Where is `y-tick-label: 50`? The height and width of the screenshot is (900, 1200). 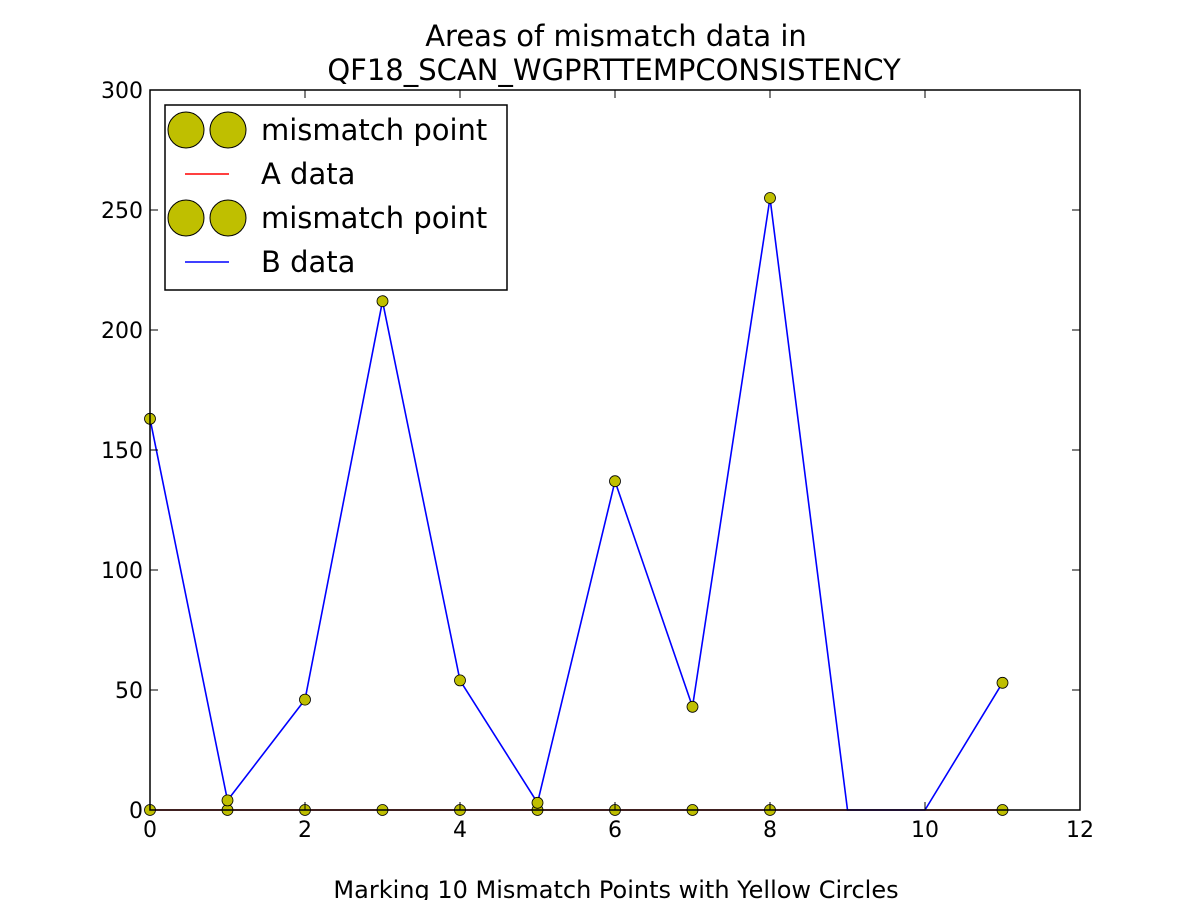 y-tick-label: 50 is located at coordinates (129, 691).